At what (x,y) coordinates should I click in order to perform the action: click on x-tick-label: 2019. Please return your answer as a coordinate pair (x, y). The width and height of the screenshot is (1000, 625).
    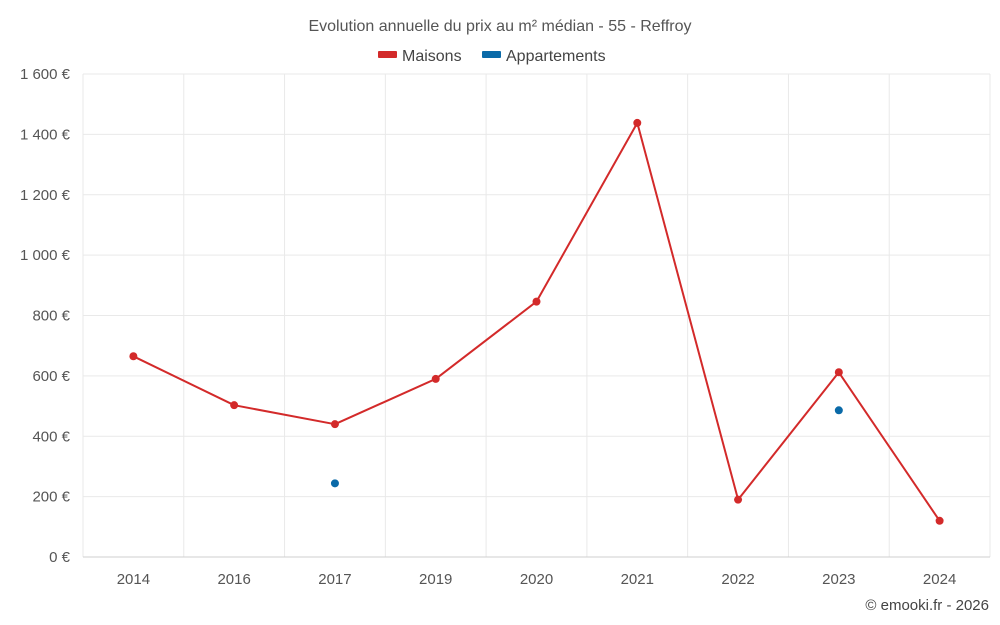
    Looking at the image, I should click on (435, 579).